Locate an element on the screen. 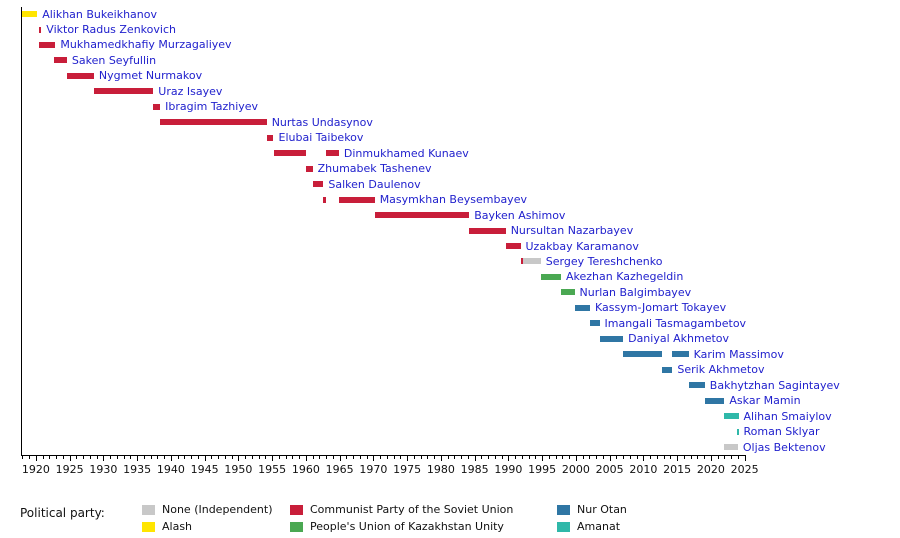  axis-tick-label: 2000 is located at coordinates (575, 469).